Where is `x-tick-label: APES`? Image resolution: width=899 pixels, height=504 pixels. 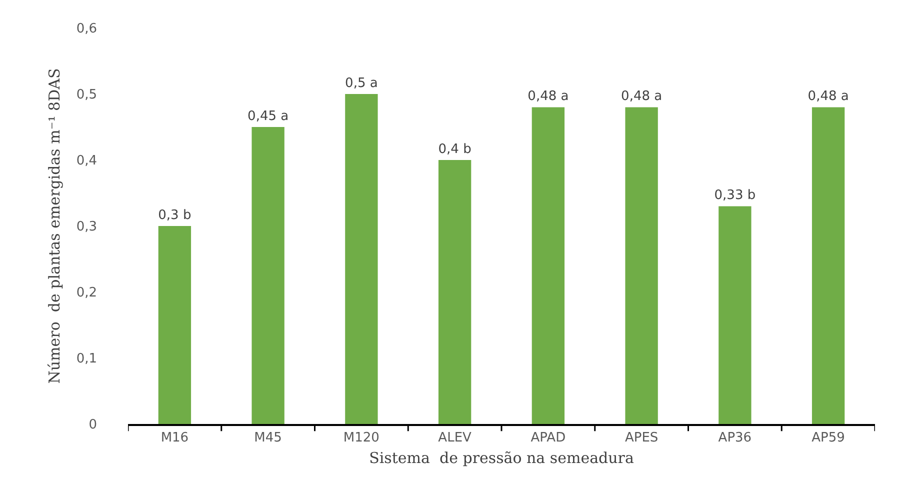 x-tick-label: APES is located at coordinates (641, 438).